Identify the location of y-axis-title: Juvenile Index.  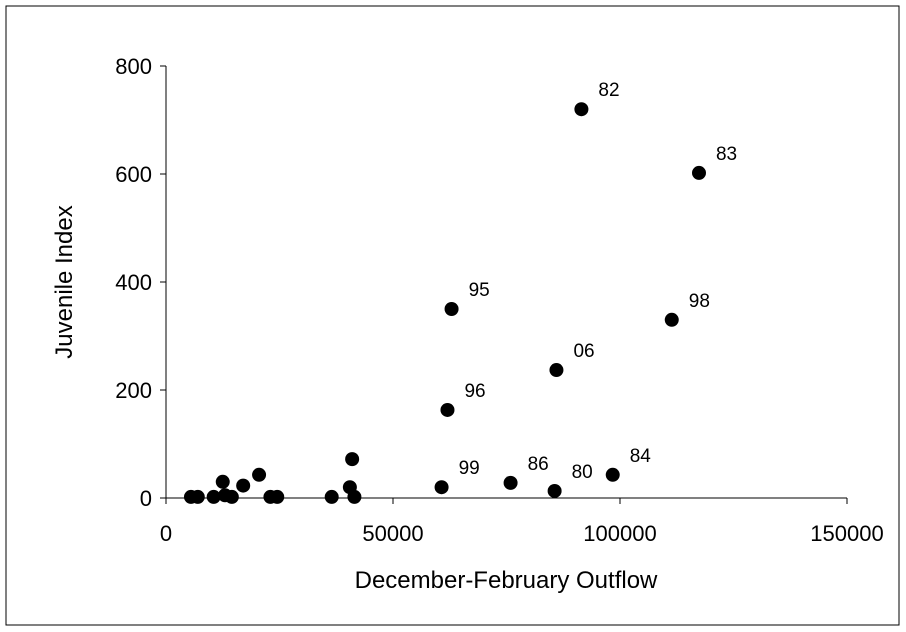
(64, 281).